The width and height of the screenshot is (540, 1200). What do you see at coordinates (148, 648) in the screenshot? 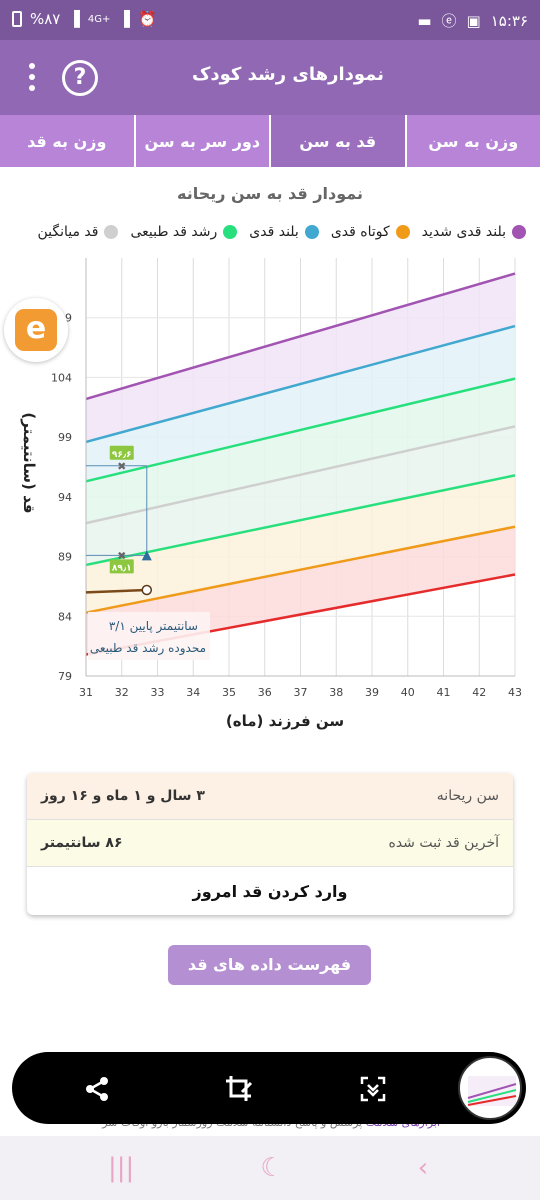
I see `annotation-line2: محدوده رشد قد طبیعی` at bounding box center [148, 648].